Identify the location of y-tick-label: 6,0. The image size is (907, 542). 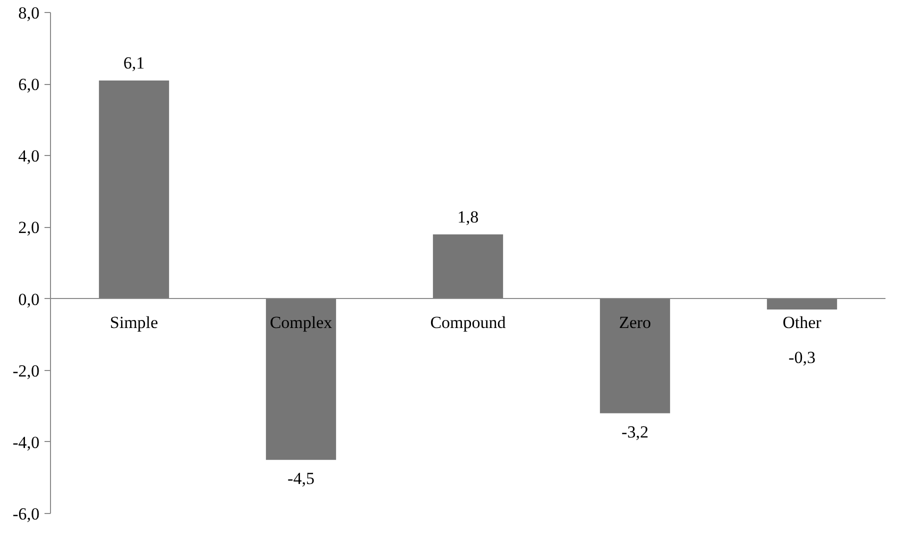
(29, 84).